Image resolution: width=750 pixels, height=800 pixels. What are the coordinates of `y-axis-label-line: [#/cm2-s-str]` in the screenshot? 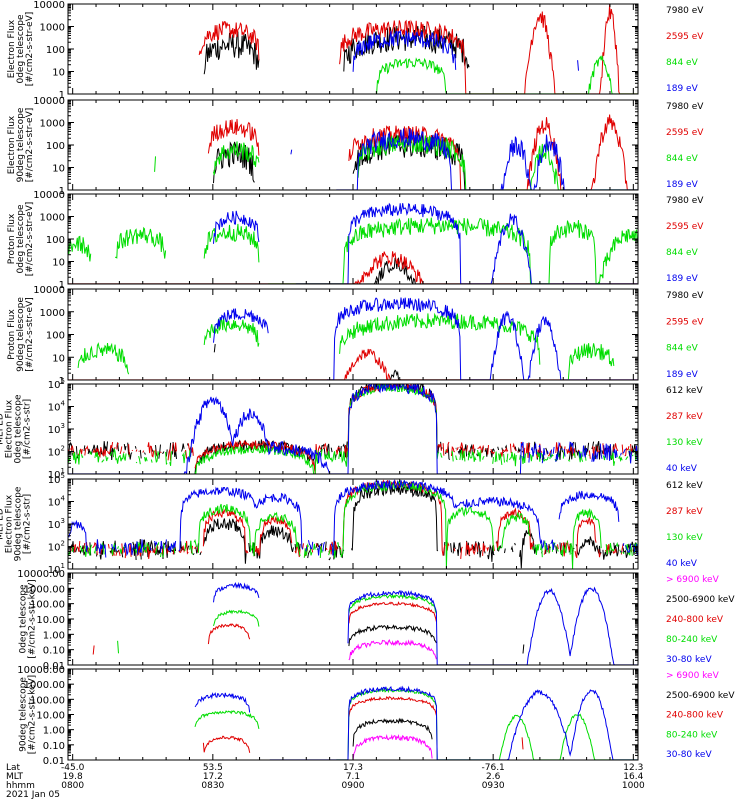 It's located at (28, 429).